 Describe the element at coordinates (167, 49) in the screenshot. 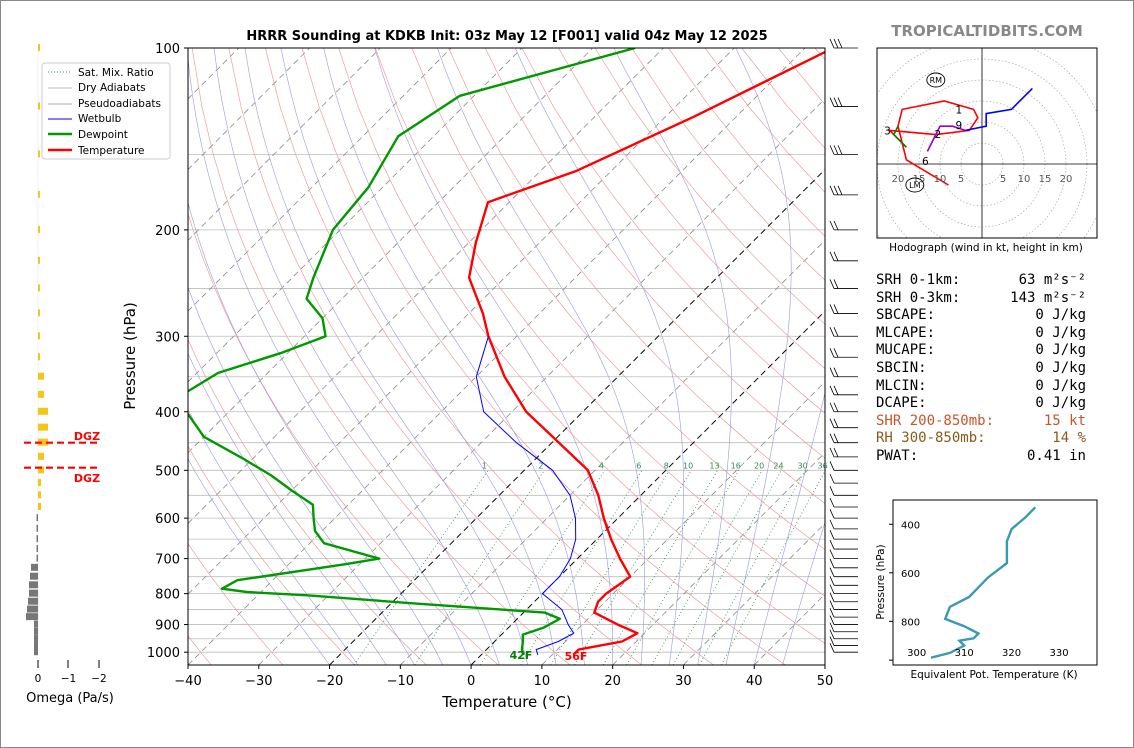

I see `y-tick-label: 100` at that location.